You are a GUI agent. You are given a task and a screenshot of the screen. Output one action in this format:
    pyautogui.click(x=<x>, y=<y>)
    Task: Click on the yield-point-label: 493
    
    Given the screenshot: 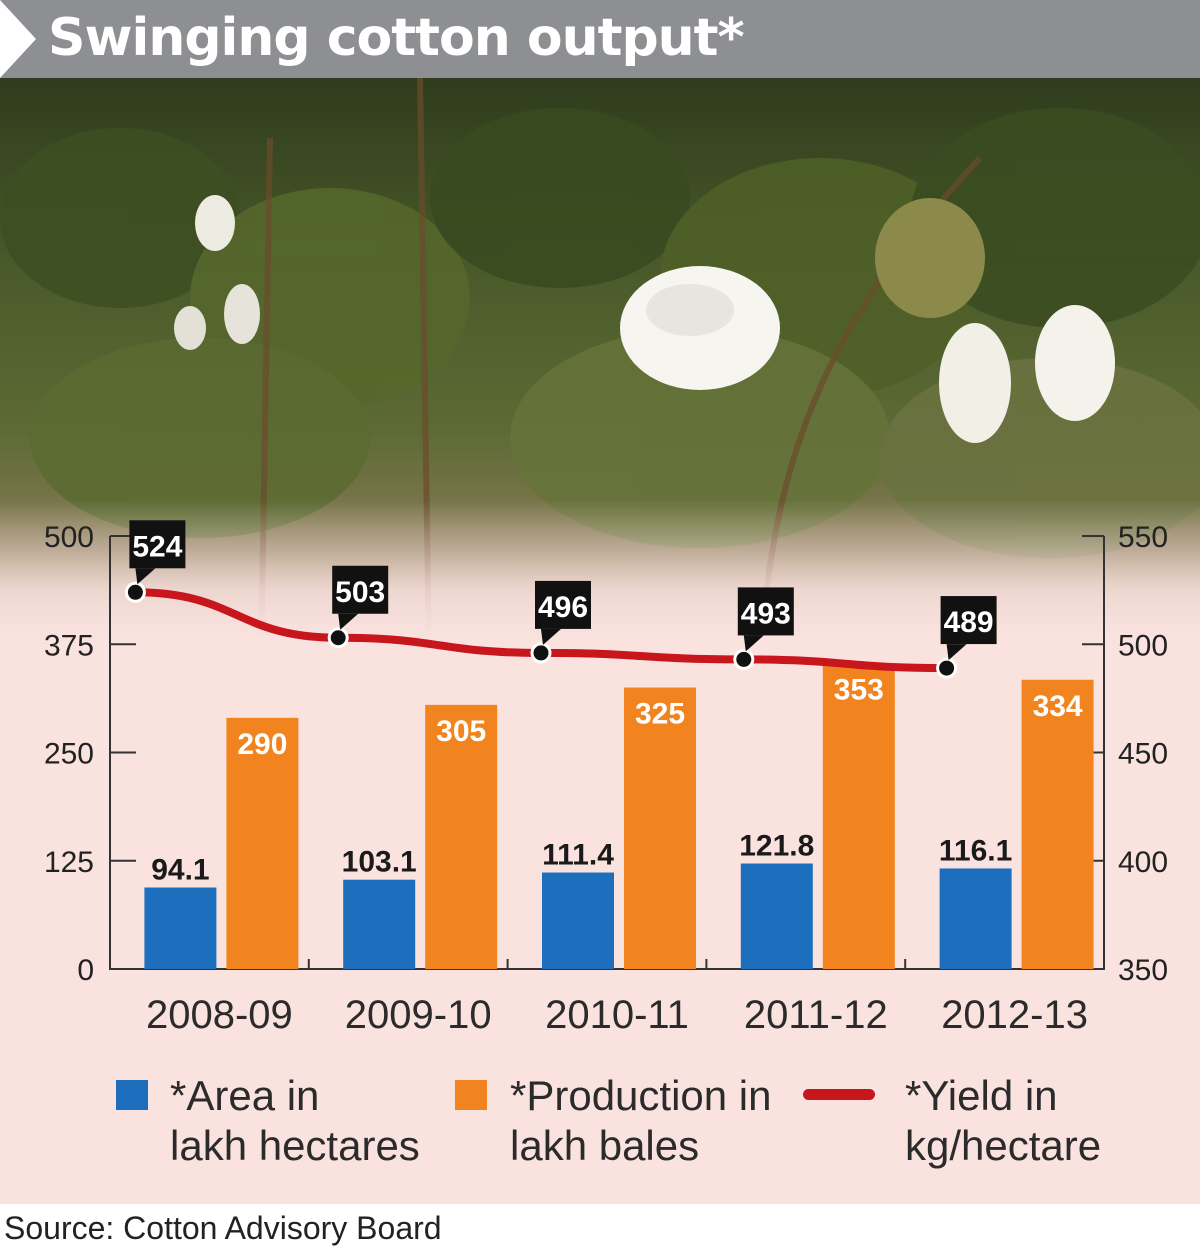 What is the action you would take?
    pyautogui.click(x=766, y=613)
    